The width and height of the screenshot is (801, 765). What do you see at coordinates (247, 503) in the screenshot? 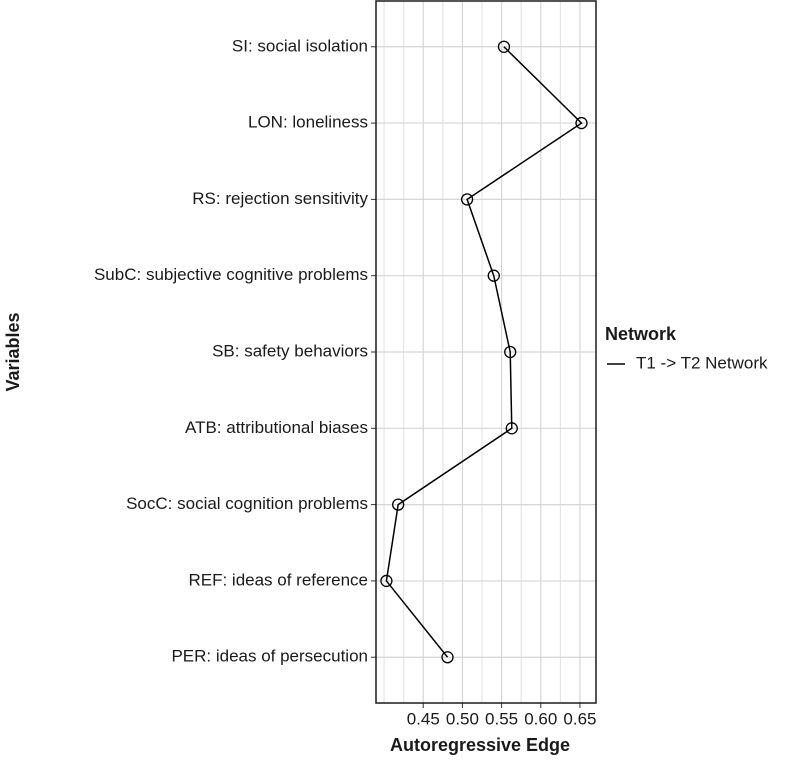
I see `y-tick-label: SocC: social cognition problems` at bounding box center [247, 503].